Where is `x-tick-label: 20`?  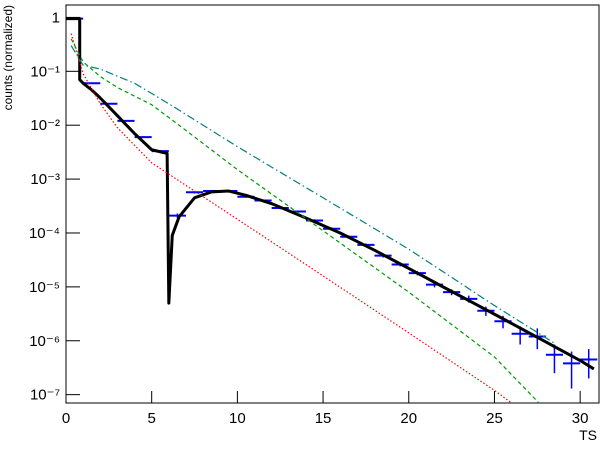
x-tick-label: 20 is located at coordinates (408, 418).